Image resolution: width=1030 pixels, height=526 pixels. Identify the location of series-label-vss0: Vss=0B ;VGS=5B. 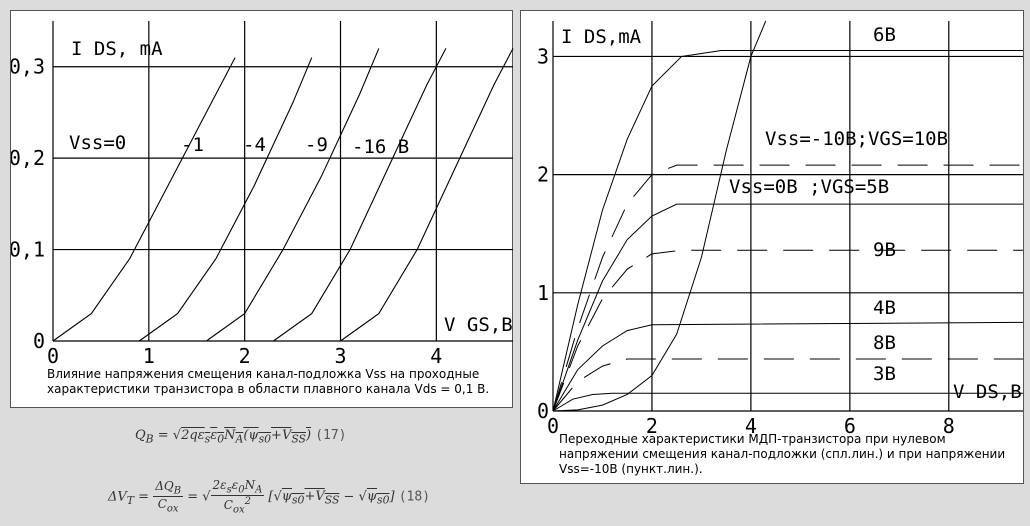
(809, 187).